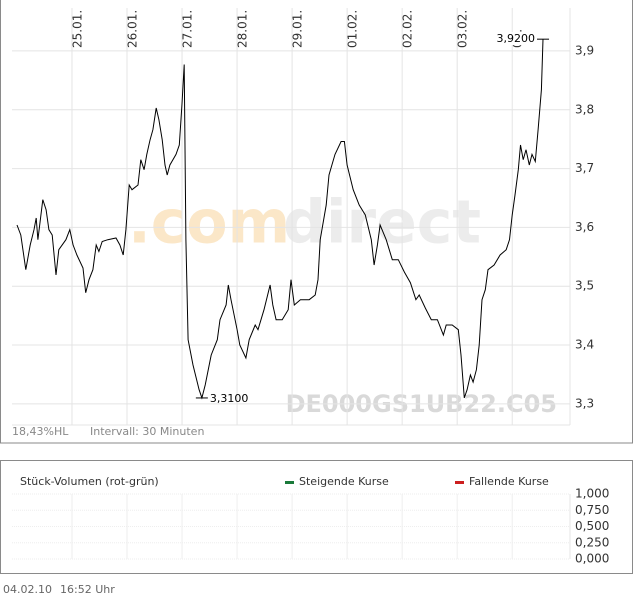 The image size is (634, 597). I want to click on y-tick-label: 0,750, so click(592, 510).